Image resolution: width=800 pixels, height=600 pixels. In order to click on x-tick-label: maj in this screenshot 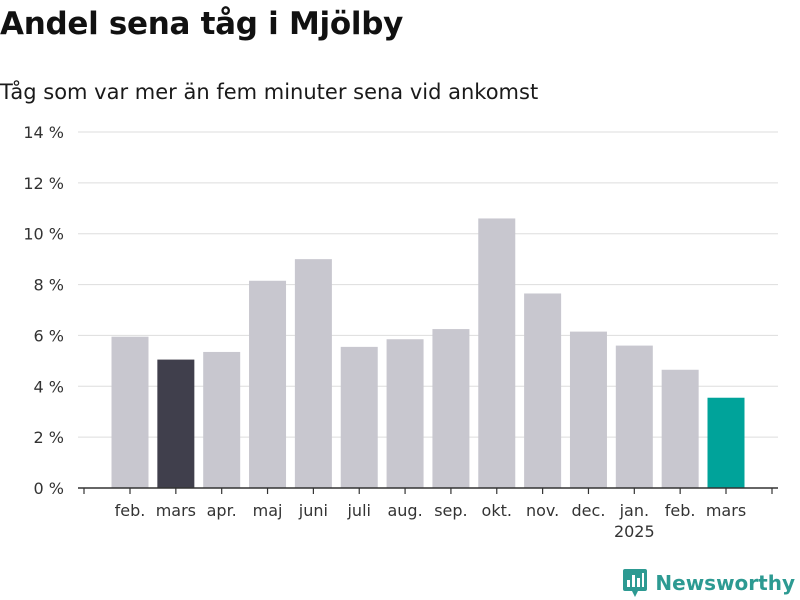, I will do `click(268, 510)`.